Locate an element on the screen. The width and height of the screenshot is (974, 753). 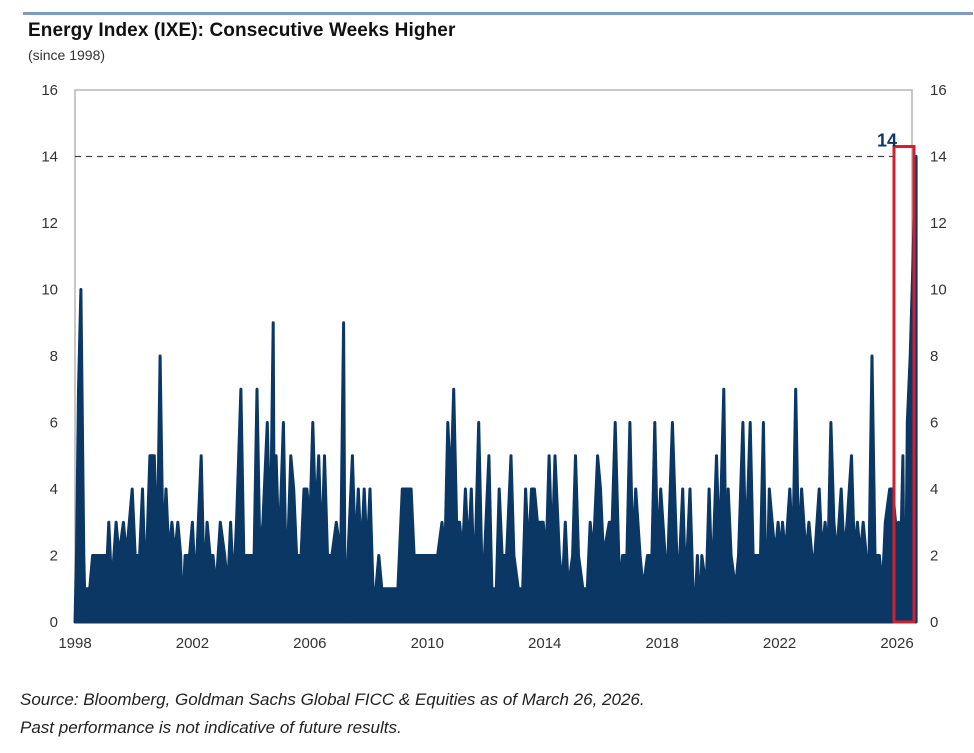
y-axis-right: 0 2 4 6 8 10 12 14 16 is located at coordinates (938, 356).